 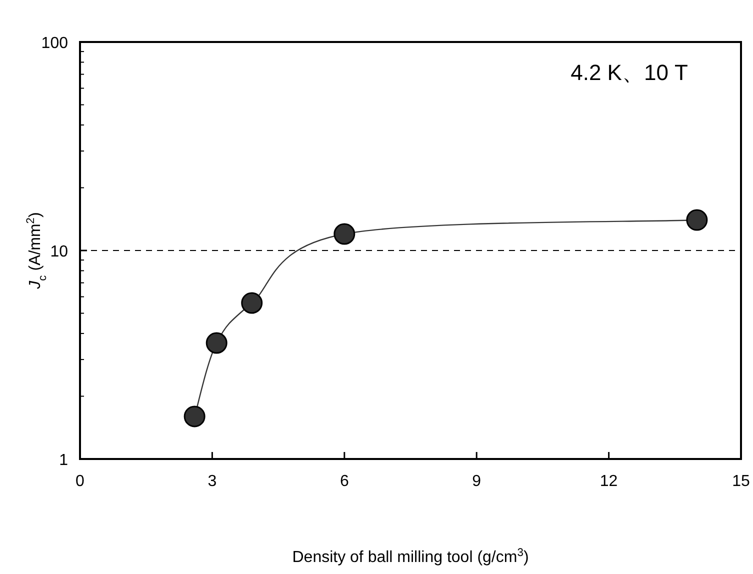 I want to click on x-tick-label: 12, so click(x=609, y=481).